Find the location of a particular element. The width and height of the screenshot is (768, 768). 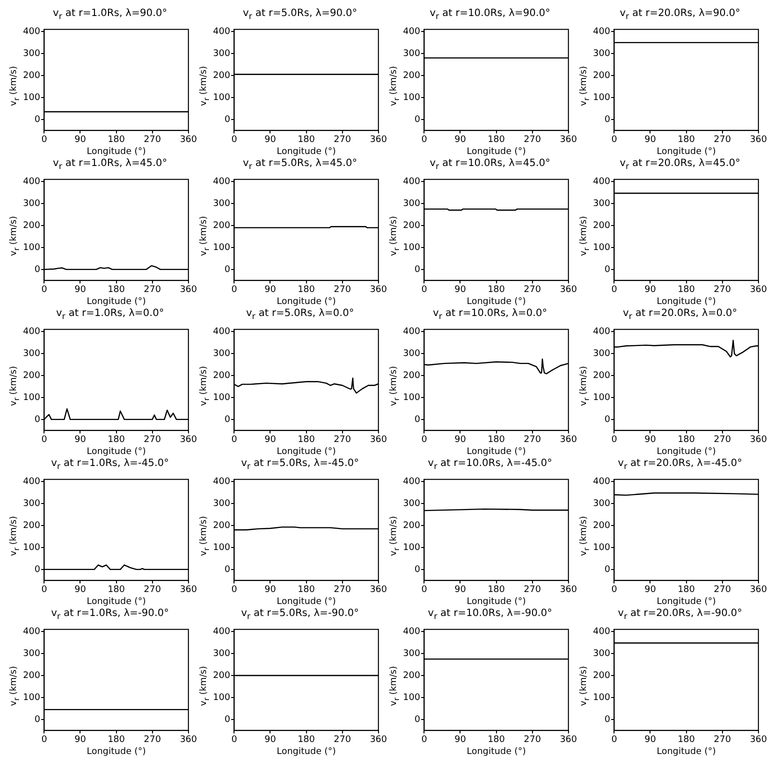

chart-title: v$_{r}$ at r=5.0Rs, λ=45.0° is located at coordinates (300, 164).